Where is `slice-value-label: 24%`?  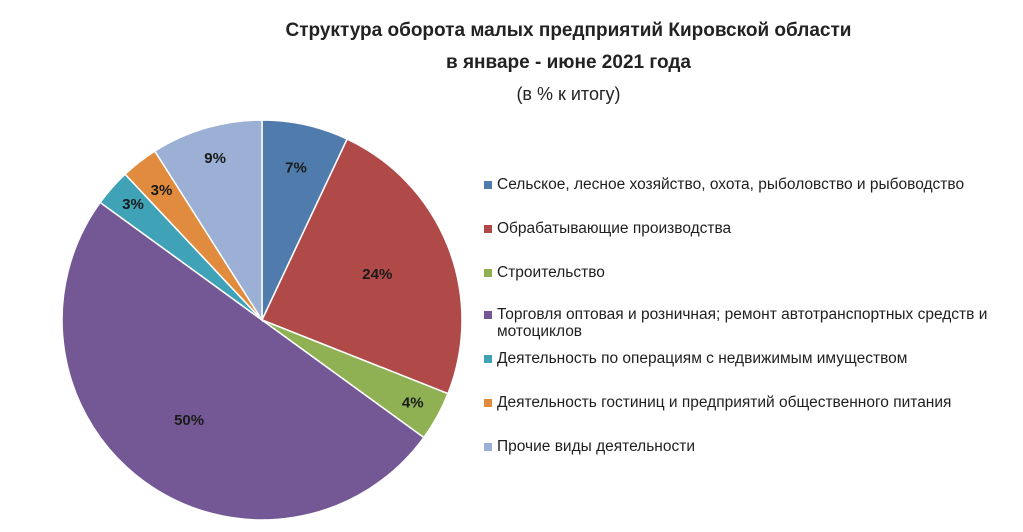 slice-value-label: 24% is located at coordinates (377, 274).